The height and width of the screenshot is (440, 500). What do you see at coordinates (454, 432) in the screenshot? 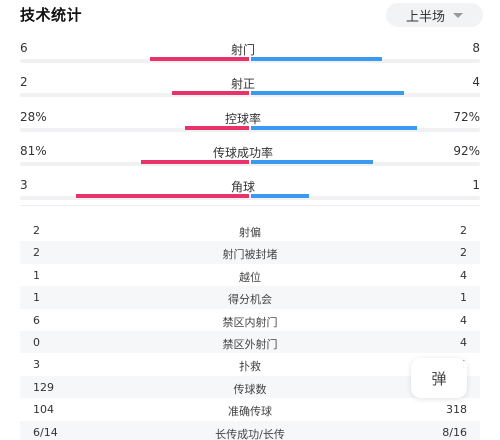
I see `away-value: 8/16` at bounding box center [454, 432].